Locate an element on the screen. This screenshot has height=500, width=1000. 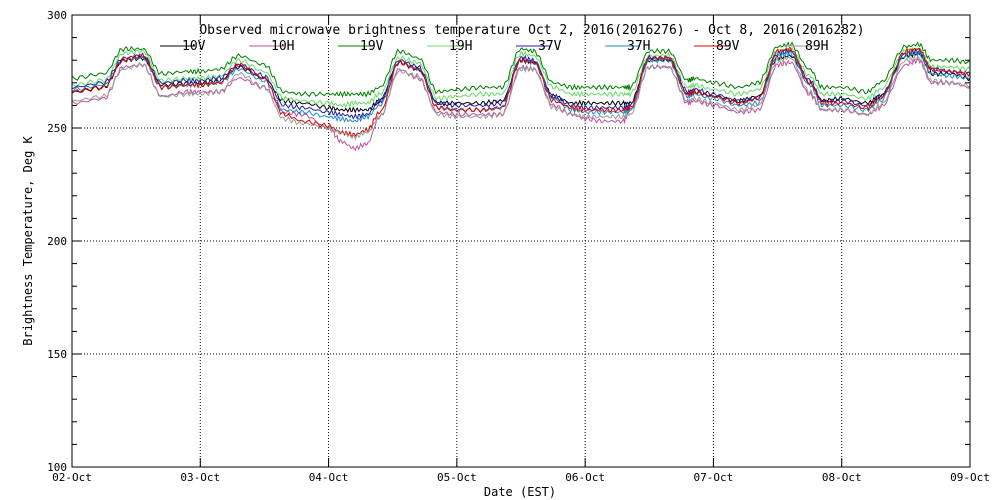
y-tick-label: 250 is located at coordinates (57, 128).